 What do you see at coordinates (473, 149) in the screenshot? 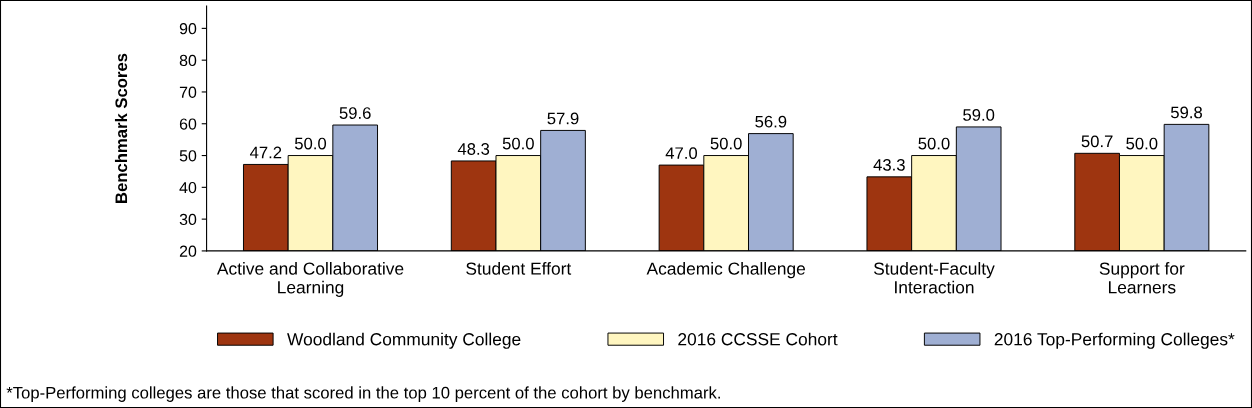
I see `data-label: 48.3` at bounding box center [473, 149].